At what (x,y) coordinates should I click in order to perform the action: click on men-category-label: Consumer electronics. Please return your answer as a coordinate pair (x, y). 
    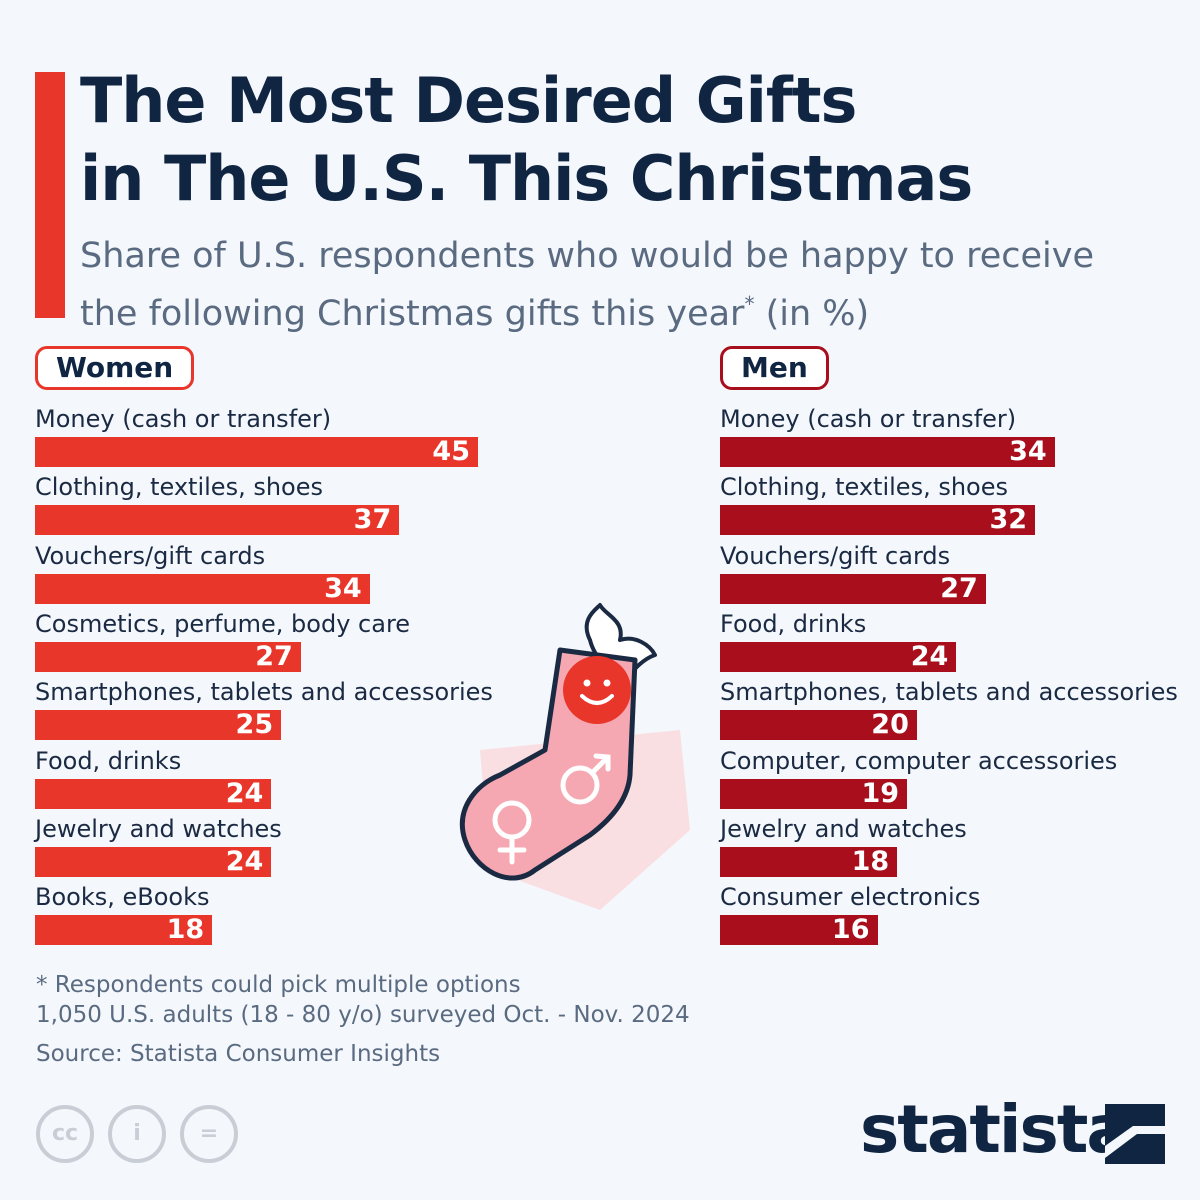
    Looking at the image, I should click on (850, 897).